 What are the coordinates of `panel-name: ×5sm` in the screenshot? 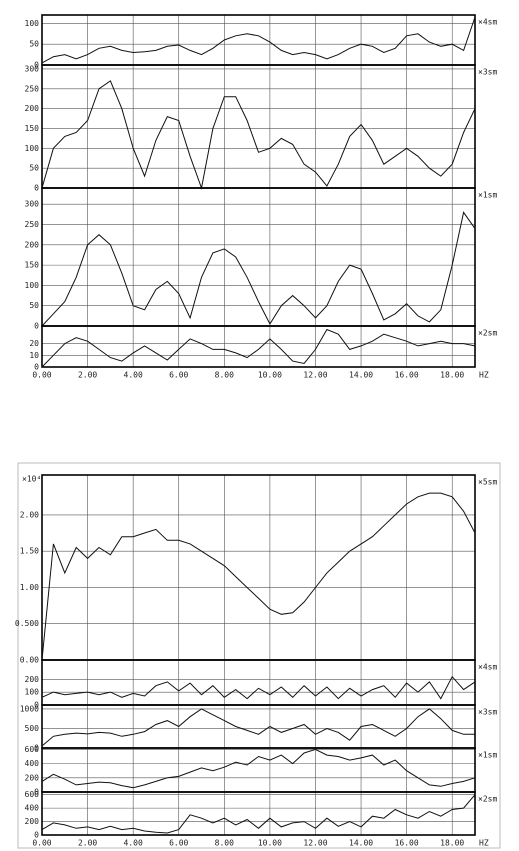 It's located at (487, 482).